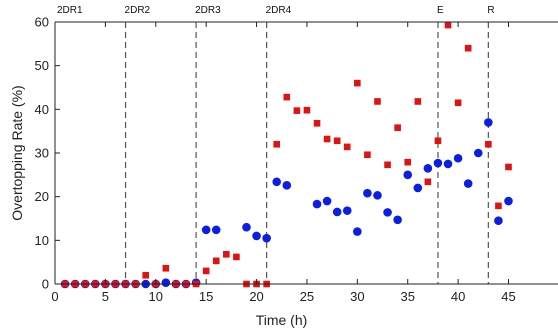  Describe the element at coordinates (42, 196) in the screenshot. I see `y-tick-label-2: 20` at that location.